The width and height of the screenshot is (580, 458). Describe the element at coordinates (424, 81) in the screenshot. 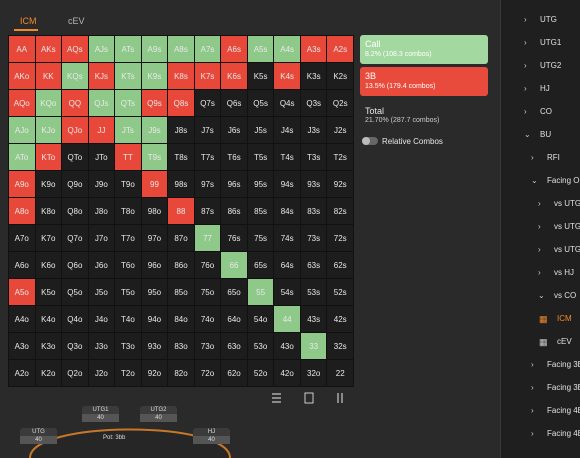

I see `legend-box: 3B 13.5% (179.4 combos)` at that location.